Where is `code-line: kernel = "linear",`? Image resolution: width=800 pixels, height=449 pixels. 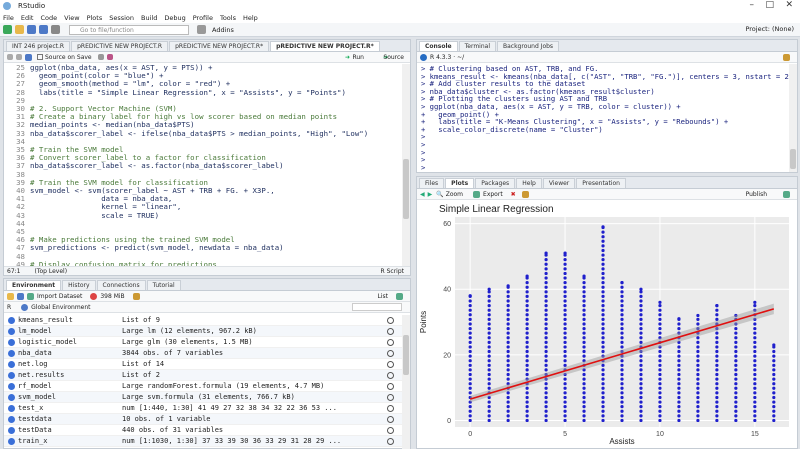
code-line: kernel = "linear", is located at coordinates (106, 207).